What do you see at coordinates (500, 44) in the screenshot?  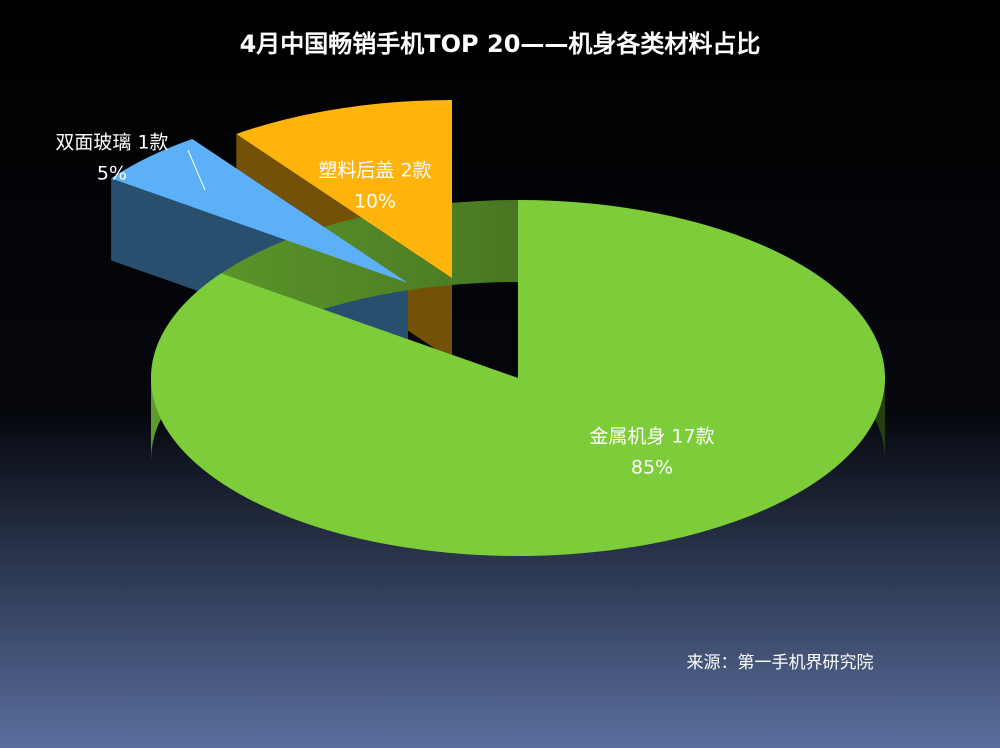 I see `chart-title: 4月中国畅销手机TOP 20——机身各类材料占比` at bounding box center [500, 44].